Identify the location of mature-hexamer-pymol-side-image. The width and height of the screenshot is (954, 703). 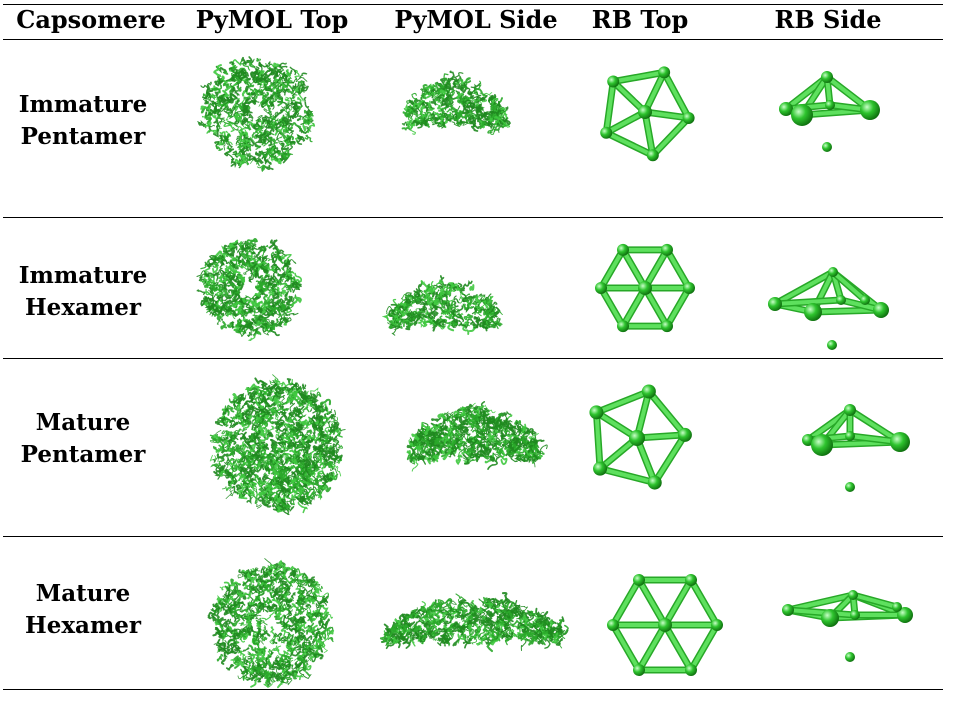
(474, 622).